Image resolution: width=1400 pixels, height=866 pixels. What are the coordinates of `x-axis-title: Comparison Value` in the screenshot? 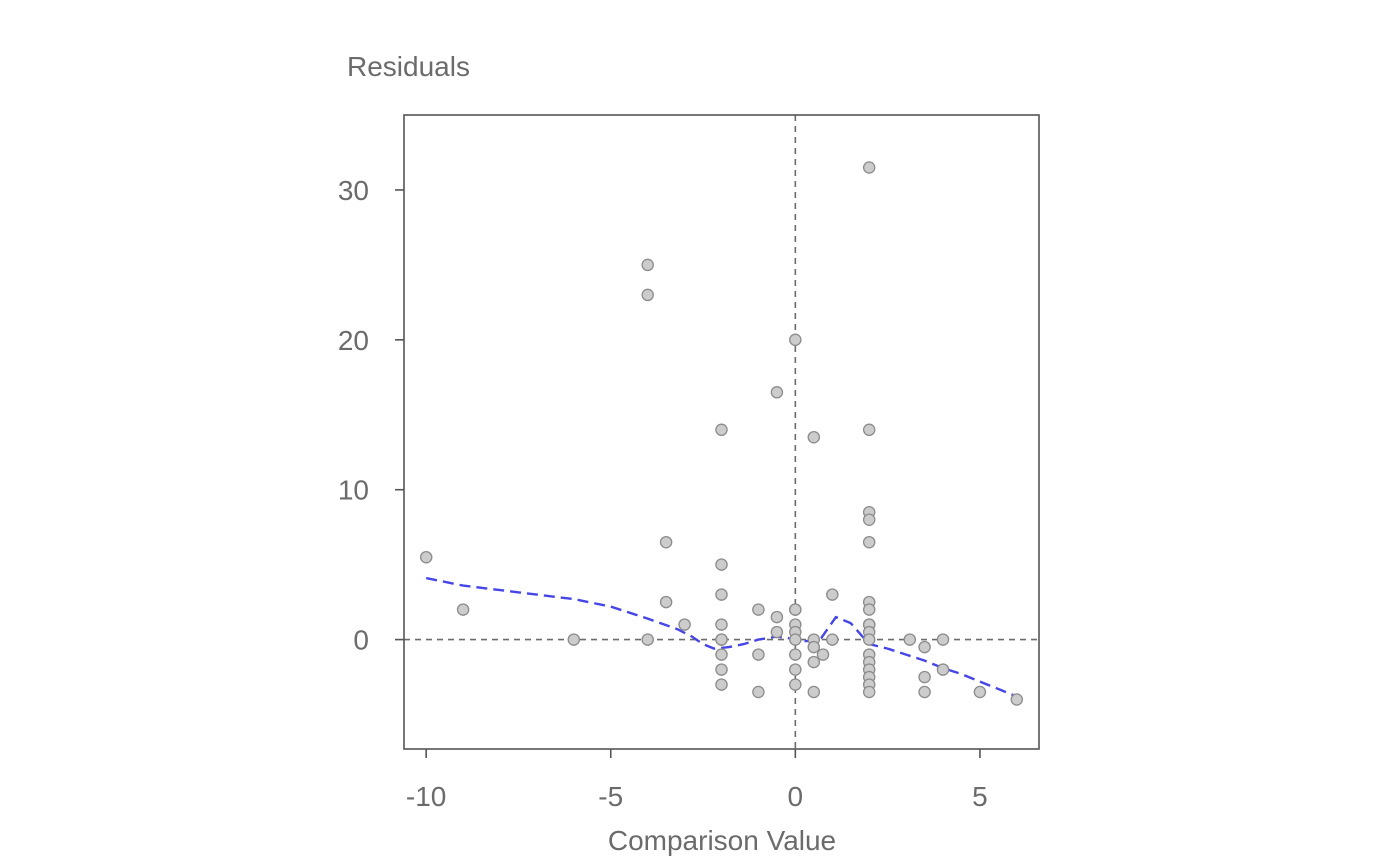 It's located at (722, 840).